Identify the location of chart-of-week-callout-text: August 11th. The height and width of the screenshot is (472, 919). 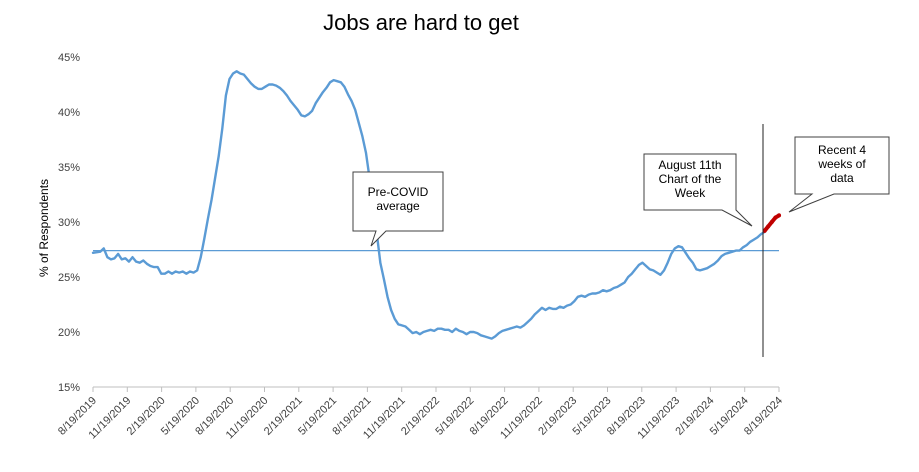
(689, 165).